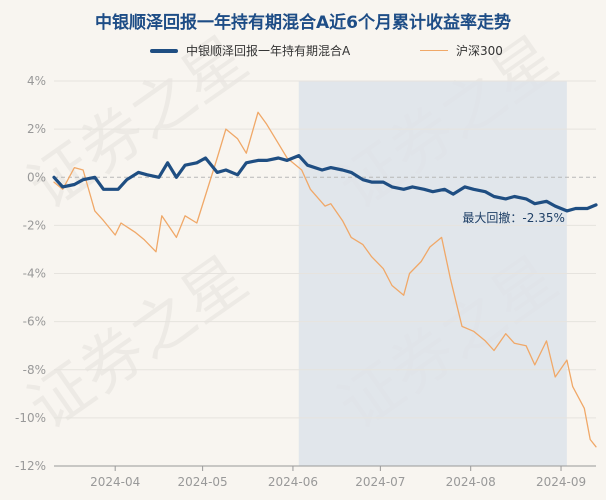 This screenshot has width=606, height=500. What do you see at coordinates (164, 50) in the screenshot?
I see `legend-swatch-fund` at bounding box center [164, 50].